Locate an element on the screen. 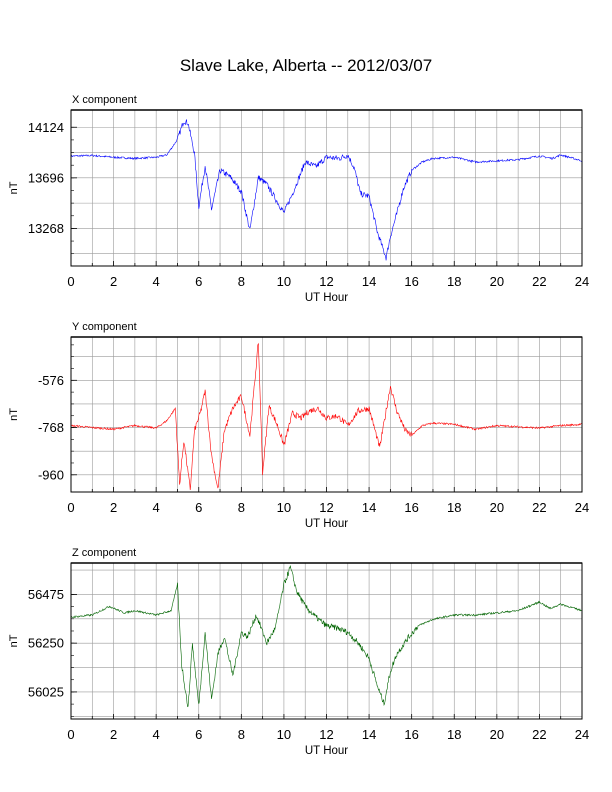  panel-title: Y component is located at coordinates (104, 327).